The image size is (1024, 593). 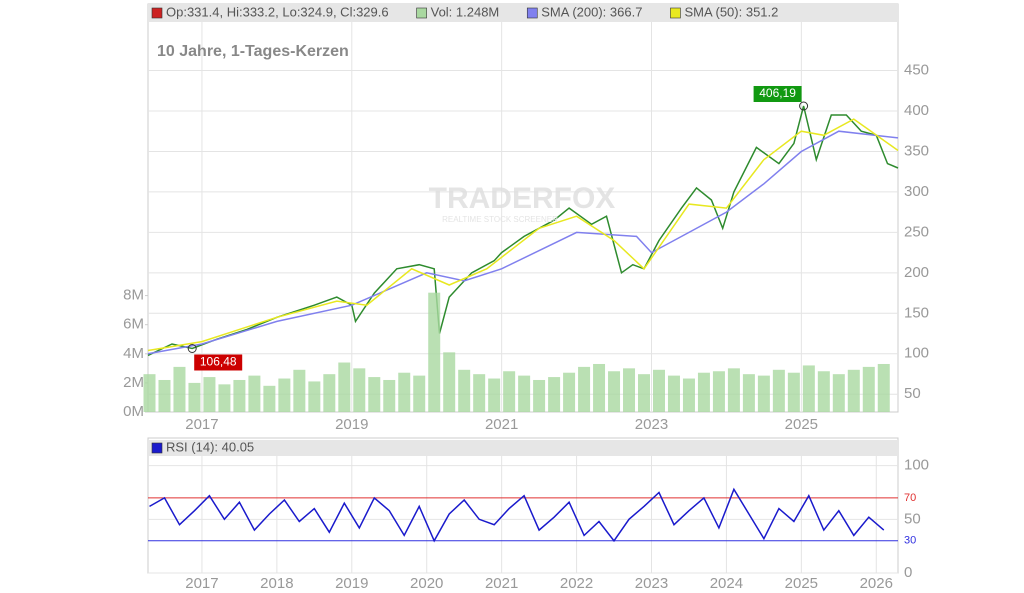 What do you see at coordinates (500, 219) in the screenshot?
I see `watermark-sub: REALTIME STOCK SCREENER` at bounding box center [500, 219].